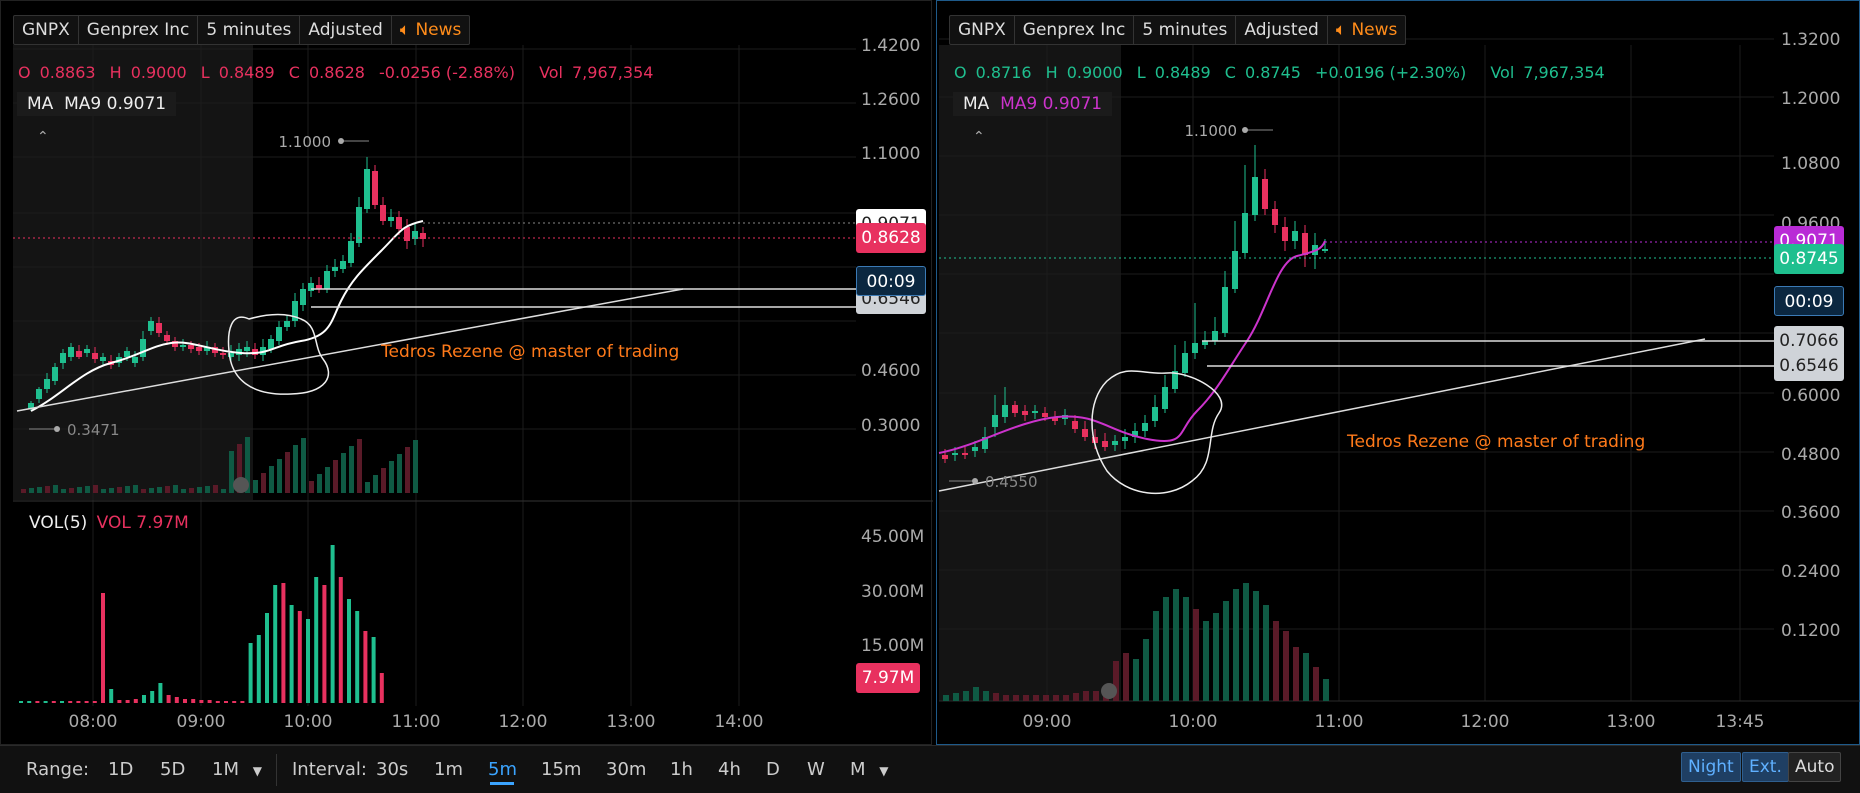 The height and width of the screenshot is (793, 1860). What do you see at coordinates (1815, 767) in the screenshot?
I see `auto-scale-toggle: Auto` at bounding box center [1815, 767].